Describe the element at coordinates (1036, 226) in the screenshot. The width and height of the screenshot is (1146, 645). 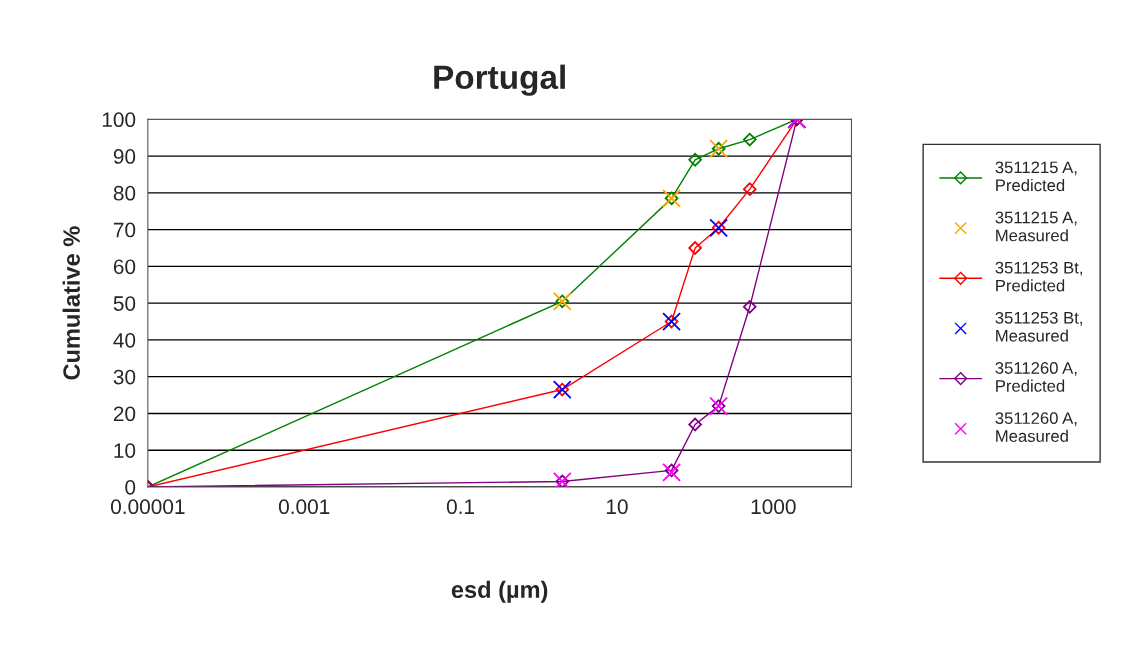
I see `legend-label: 3511215 A, Measured` at that location.